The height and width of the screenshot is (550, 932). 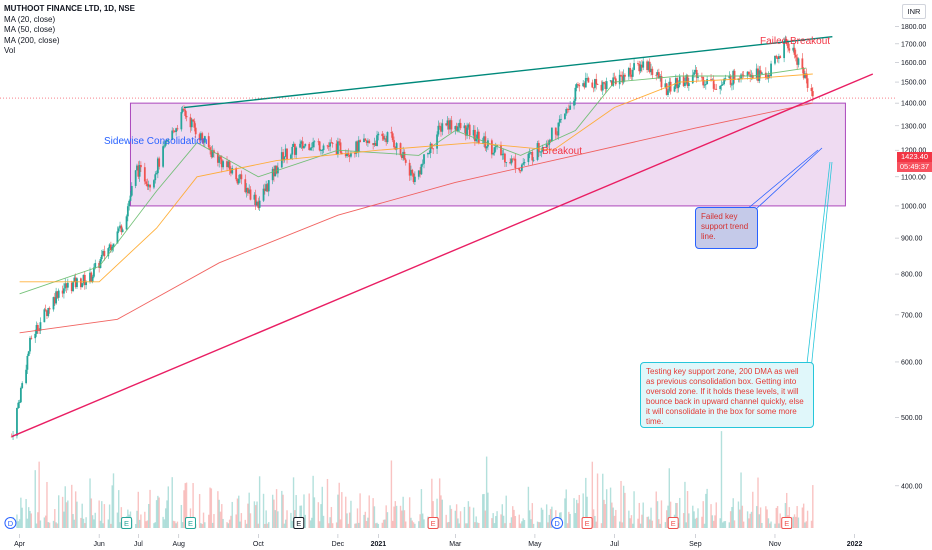 What do you see at coordinates (726, 228) in the screenshot?
I see `callout-failed-support: Failed key support trend line.` at bounding box center [726, 228].